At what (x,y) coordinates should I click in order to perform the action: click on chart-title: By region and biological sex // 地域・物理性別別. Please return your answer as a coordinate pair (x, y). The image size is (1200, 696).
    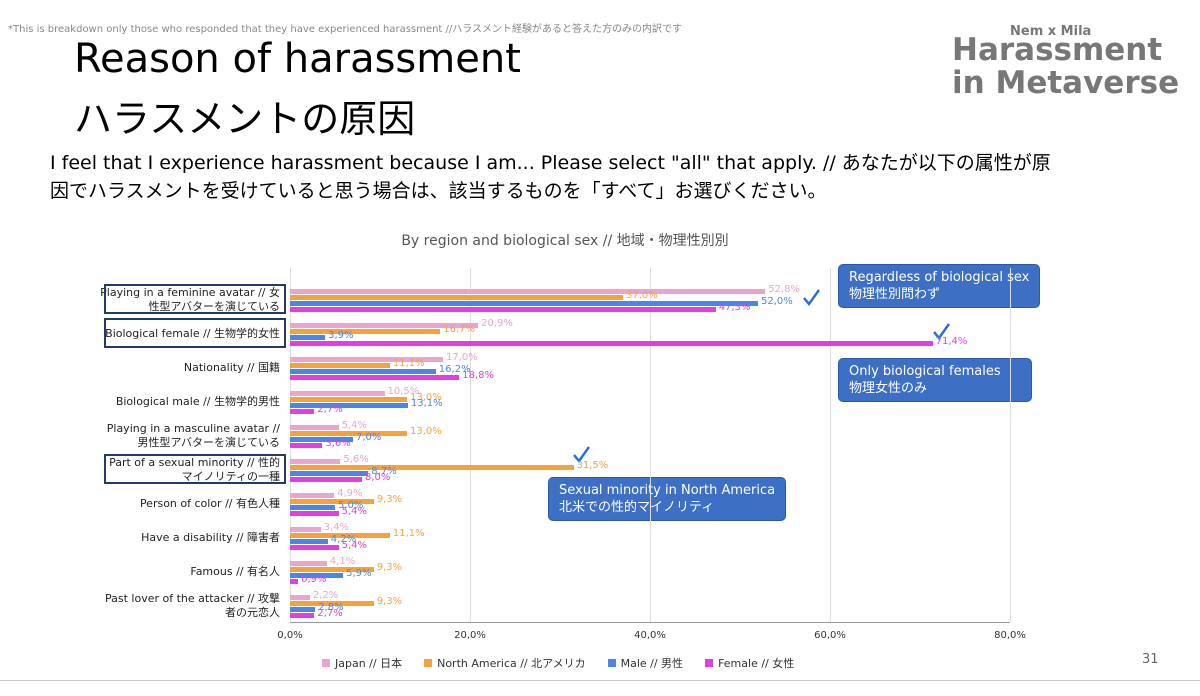
    Looking at the image, I should click on (565, 241).